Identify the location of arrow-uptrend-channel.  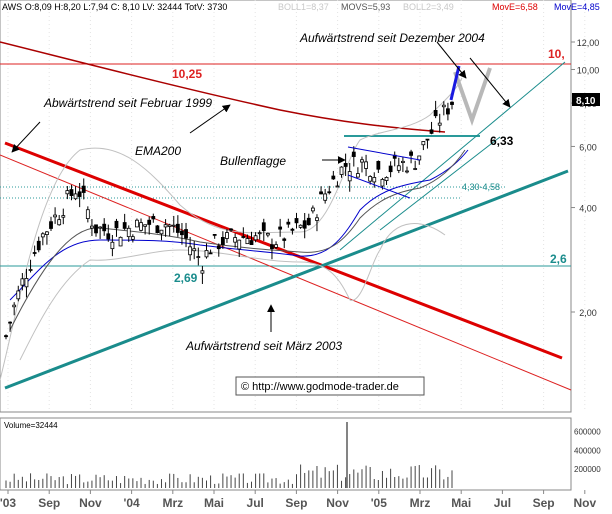
(490, 82).